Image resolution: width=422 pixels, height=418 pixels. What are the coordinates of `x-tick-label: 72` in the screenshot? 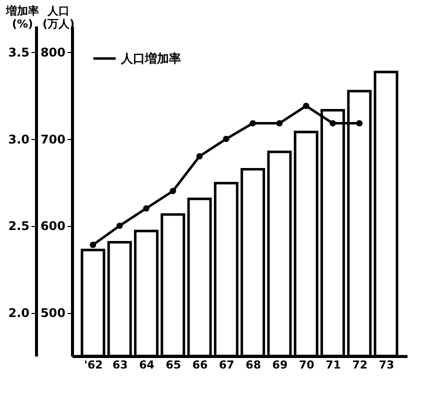 It's located at (360, 365).